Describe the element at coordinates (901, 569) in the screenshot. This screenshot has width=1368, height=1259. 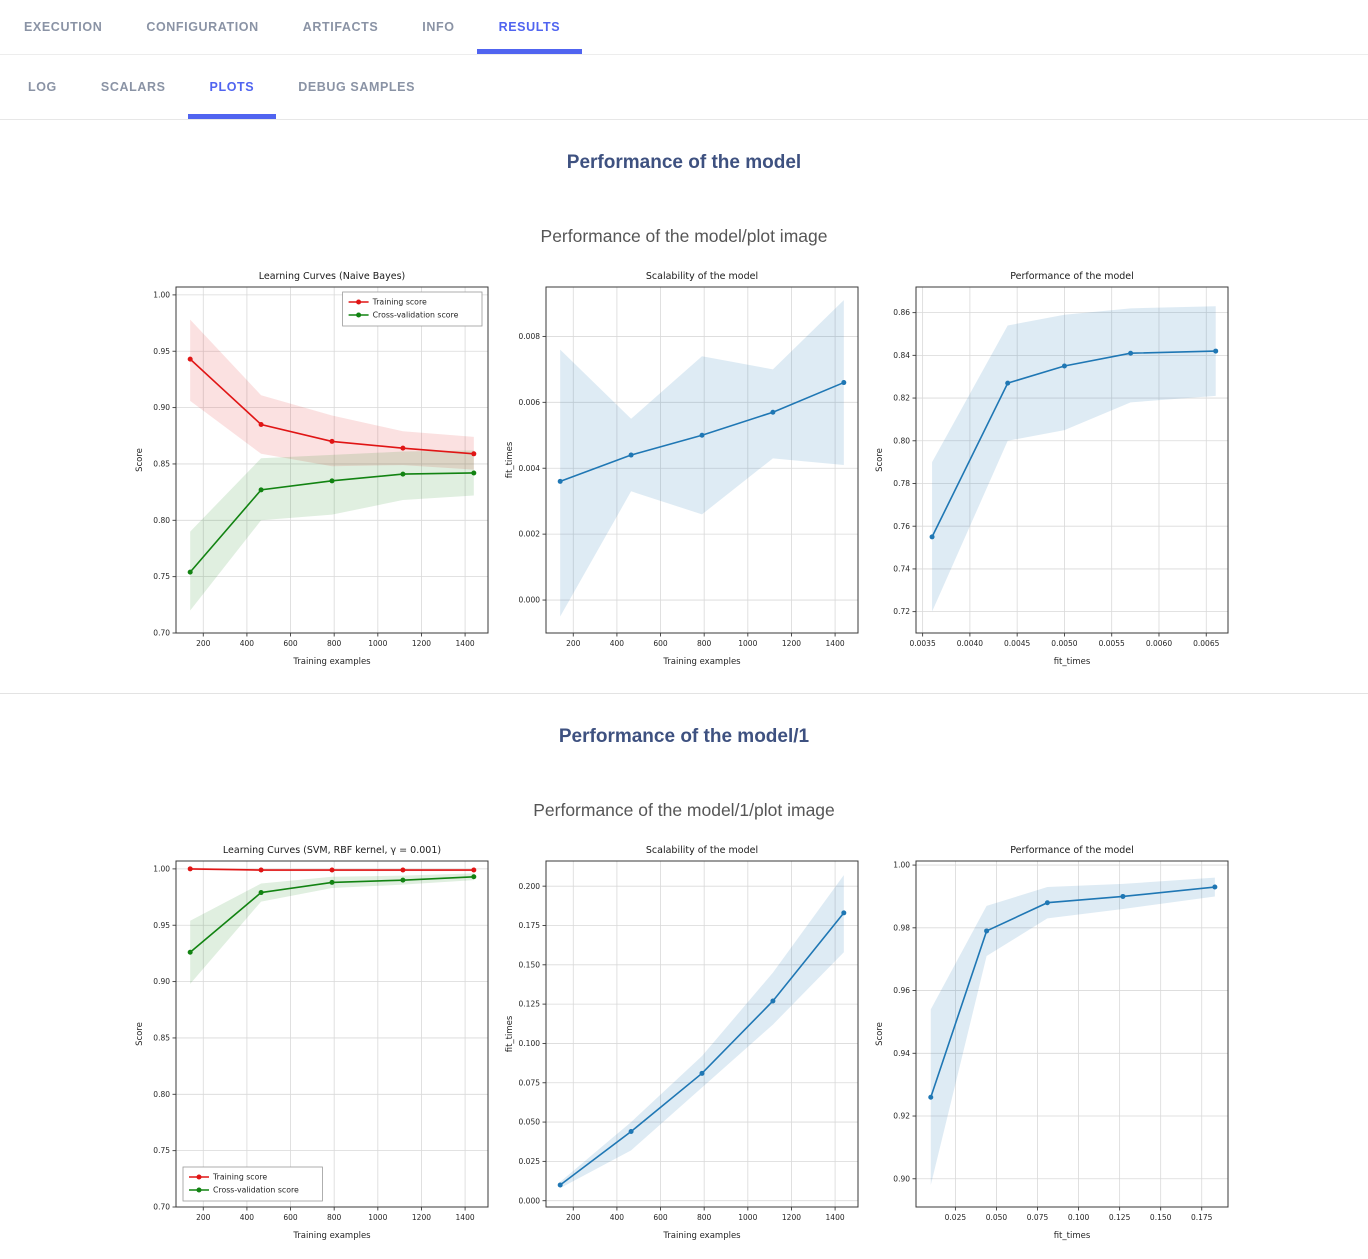
I see `svg-text: 0.74` at that location.